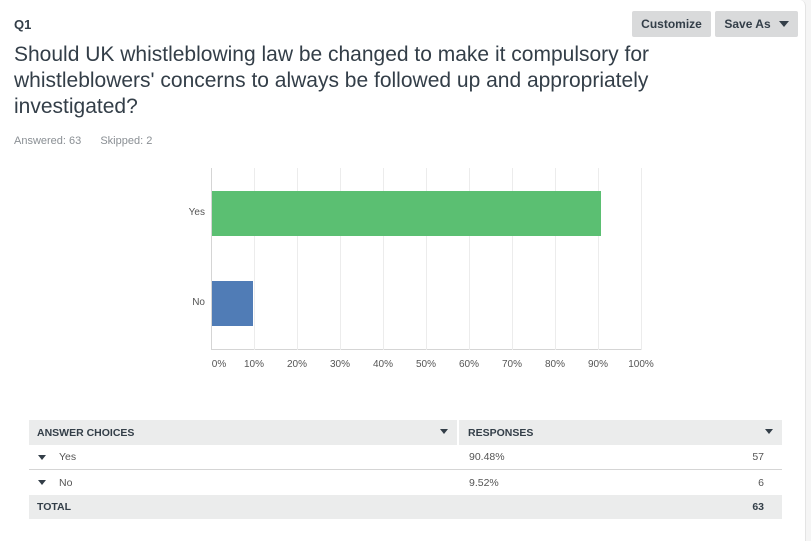 This screenshot has width=811, height=541. What do you see at coordinates (747, 24) in the screenshot?
I see `save-as-label: Save As` at bounding box center [747, 24].